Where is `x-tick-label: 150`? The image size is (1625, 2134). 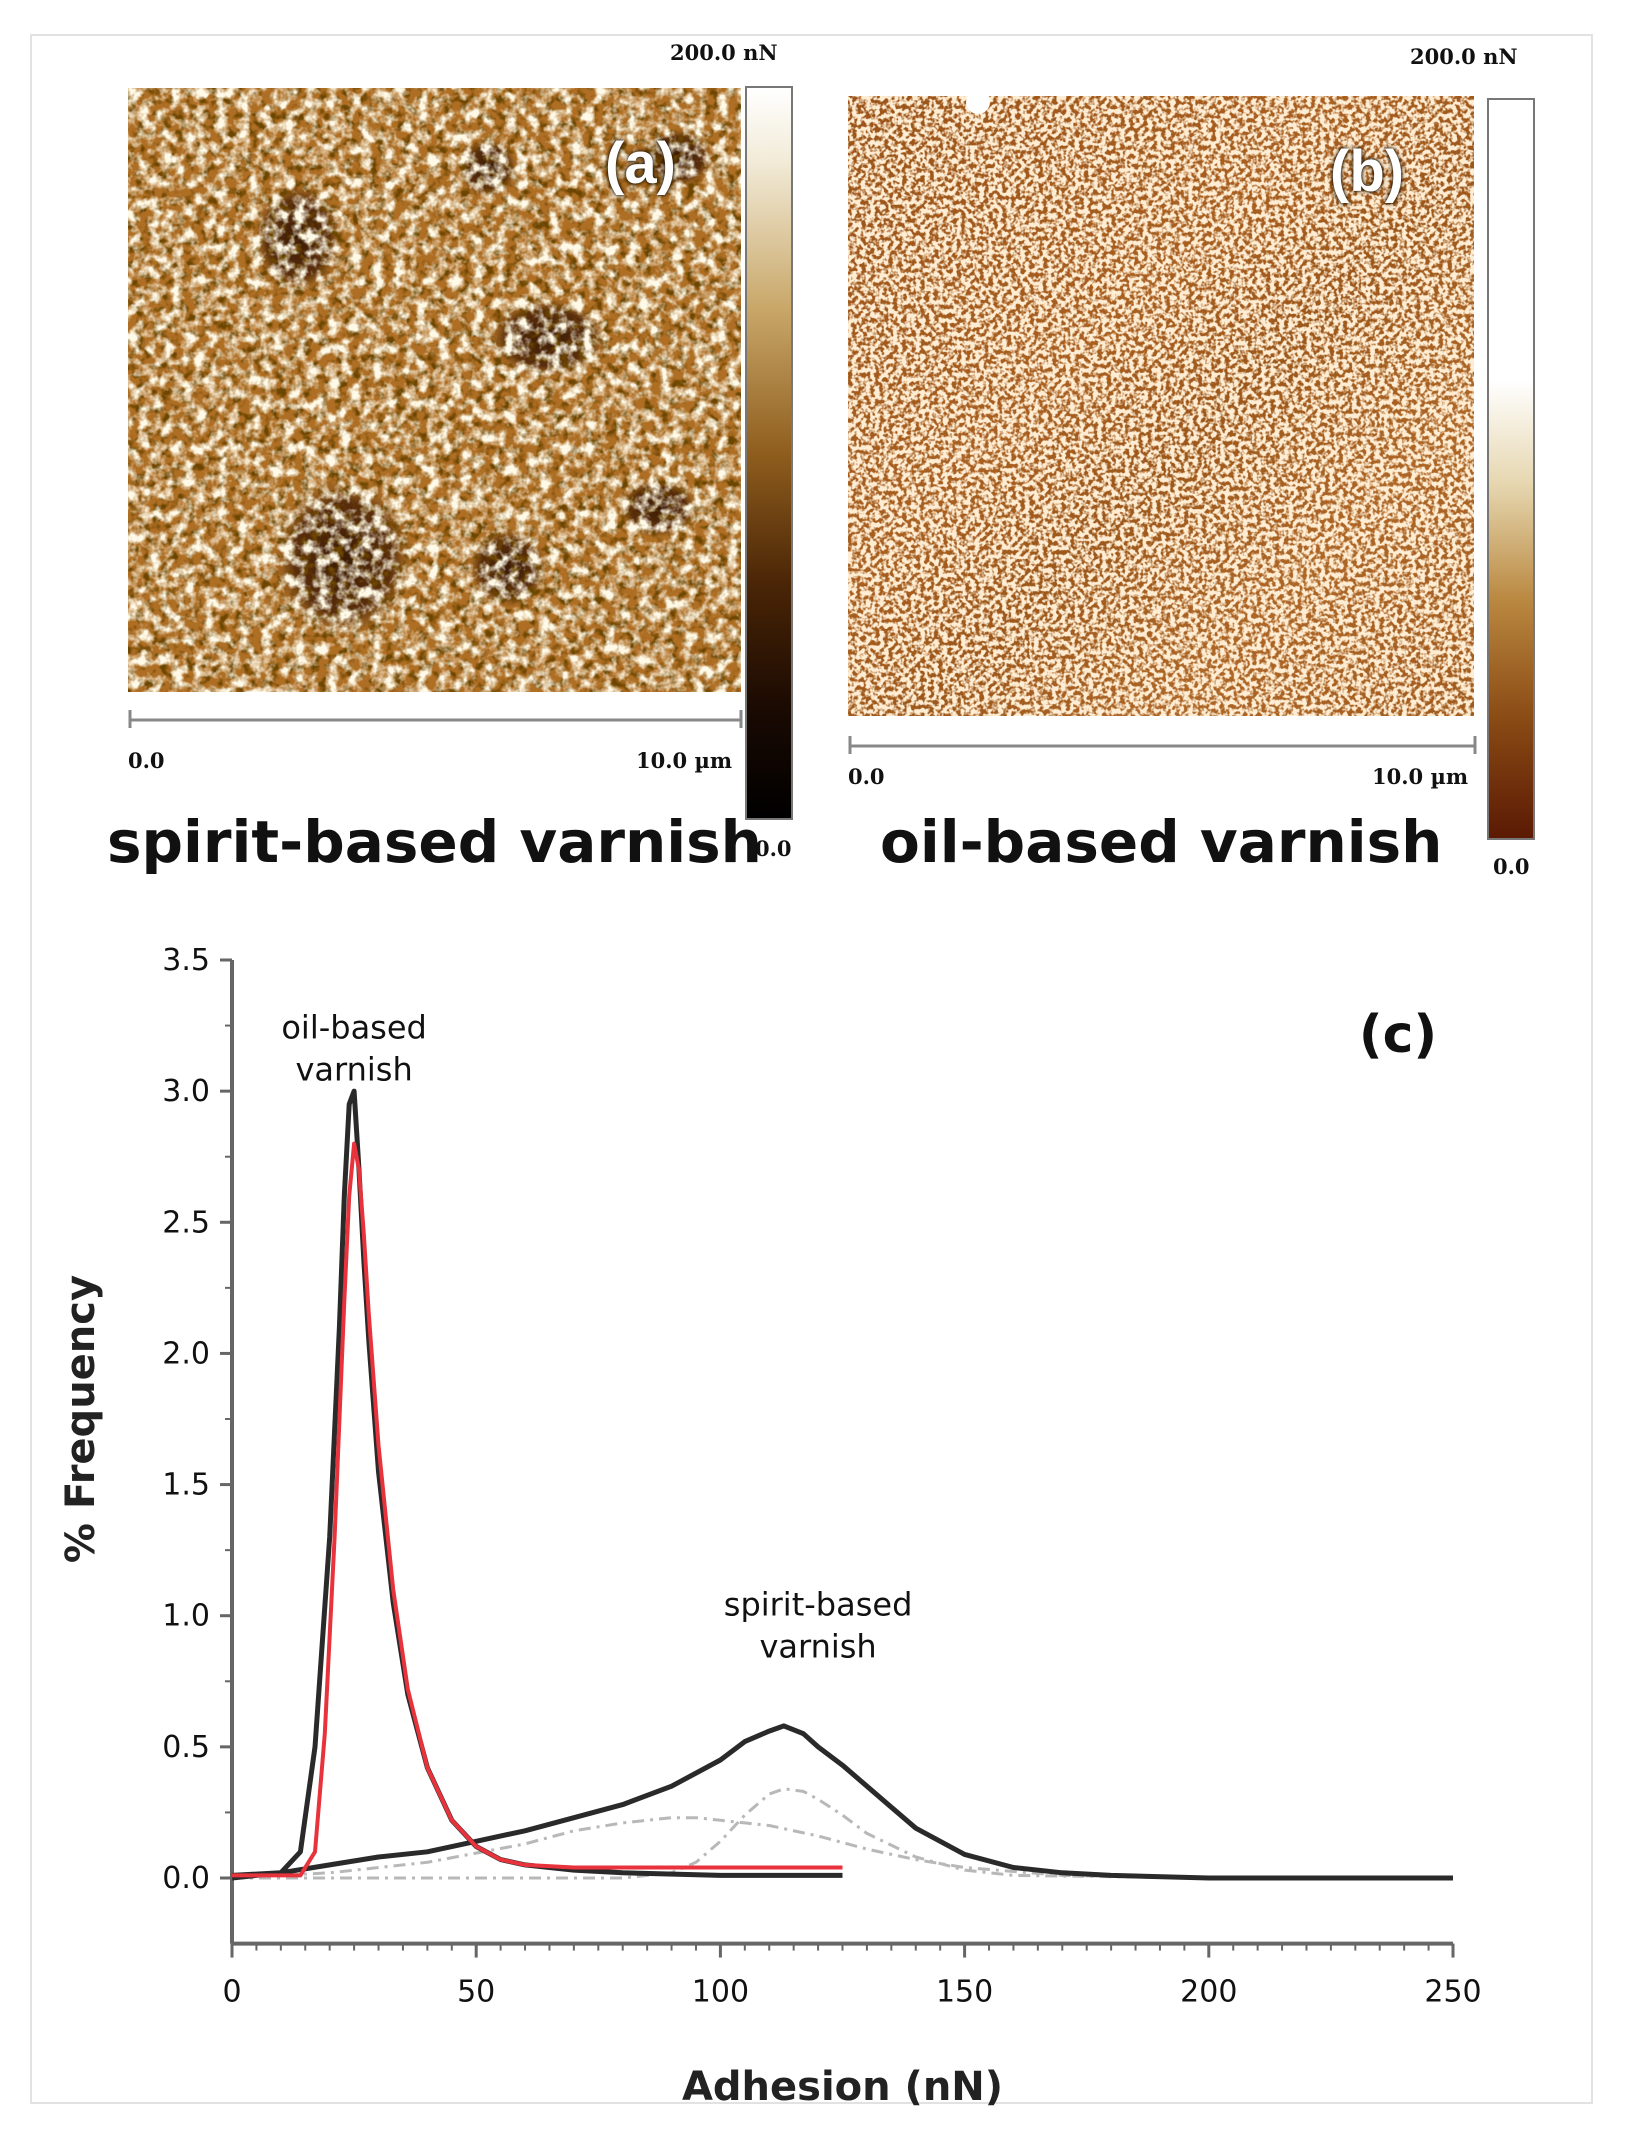 x-tick-label: 150 is located at coordinates (964, 1992).